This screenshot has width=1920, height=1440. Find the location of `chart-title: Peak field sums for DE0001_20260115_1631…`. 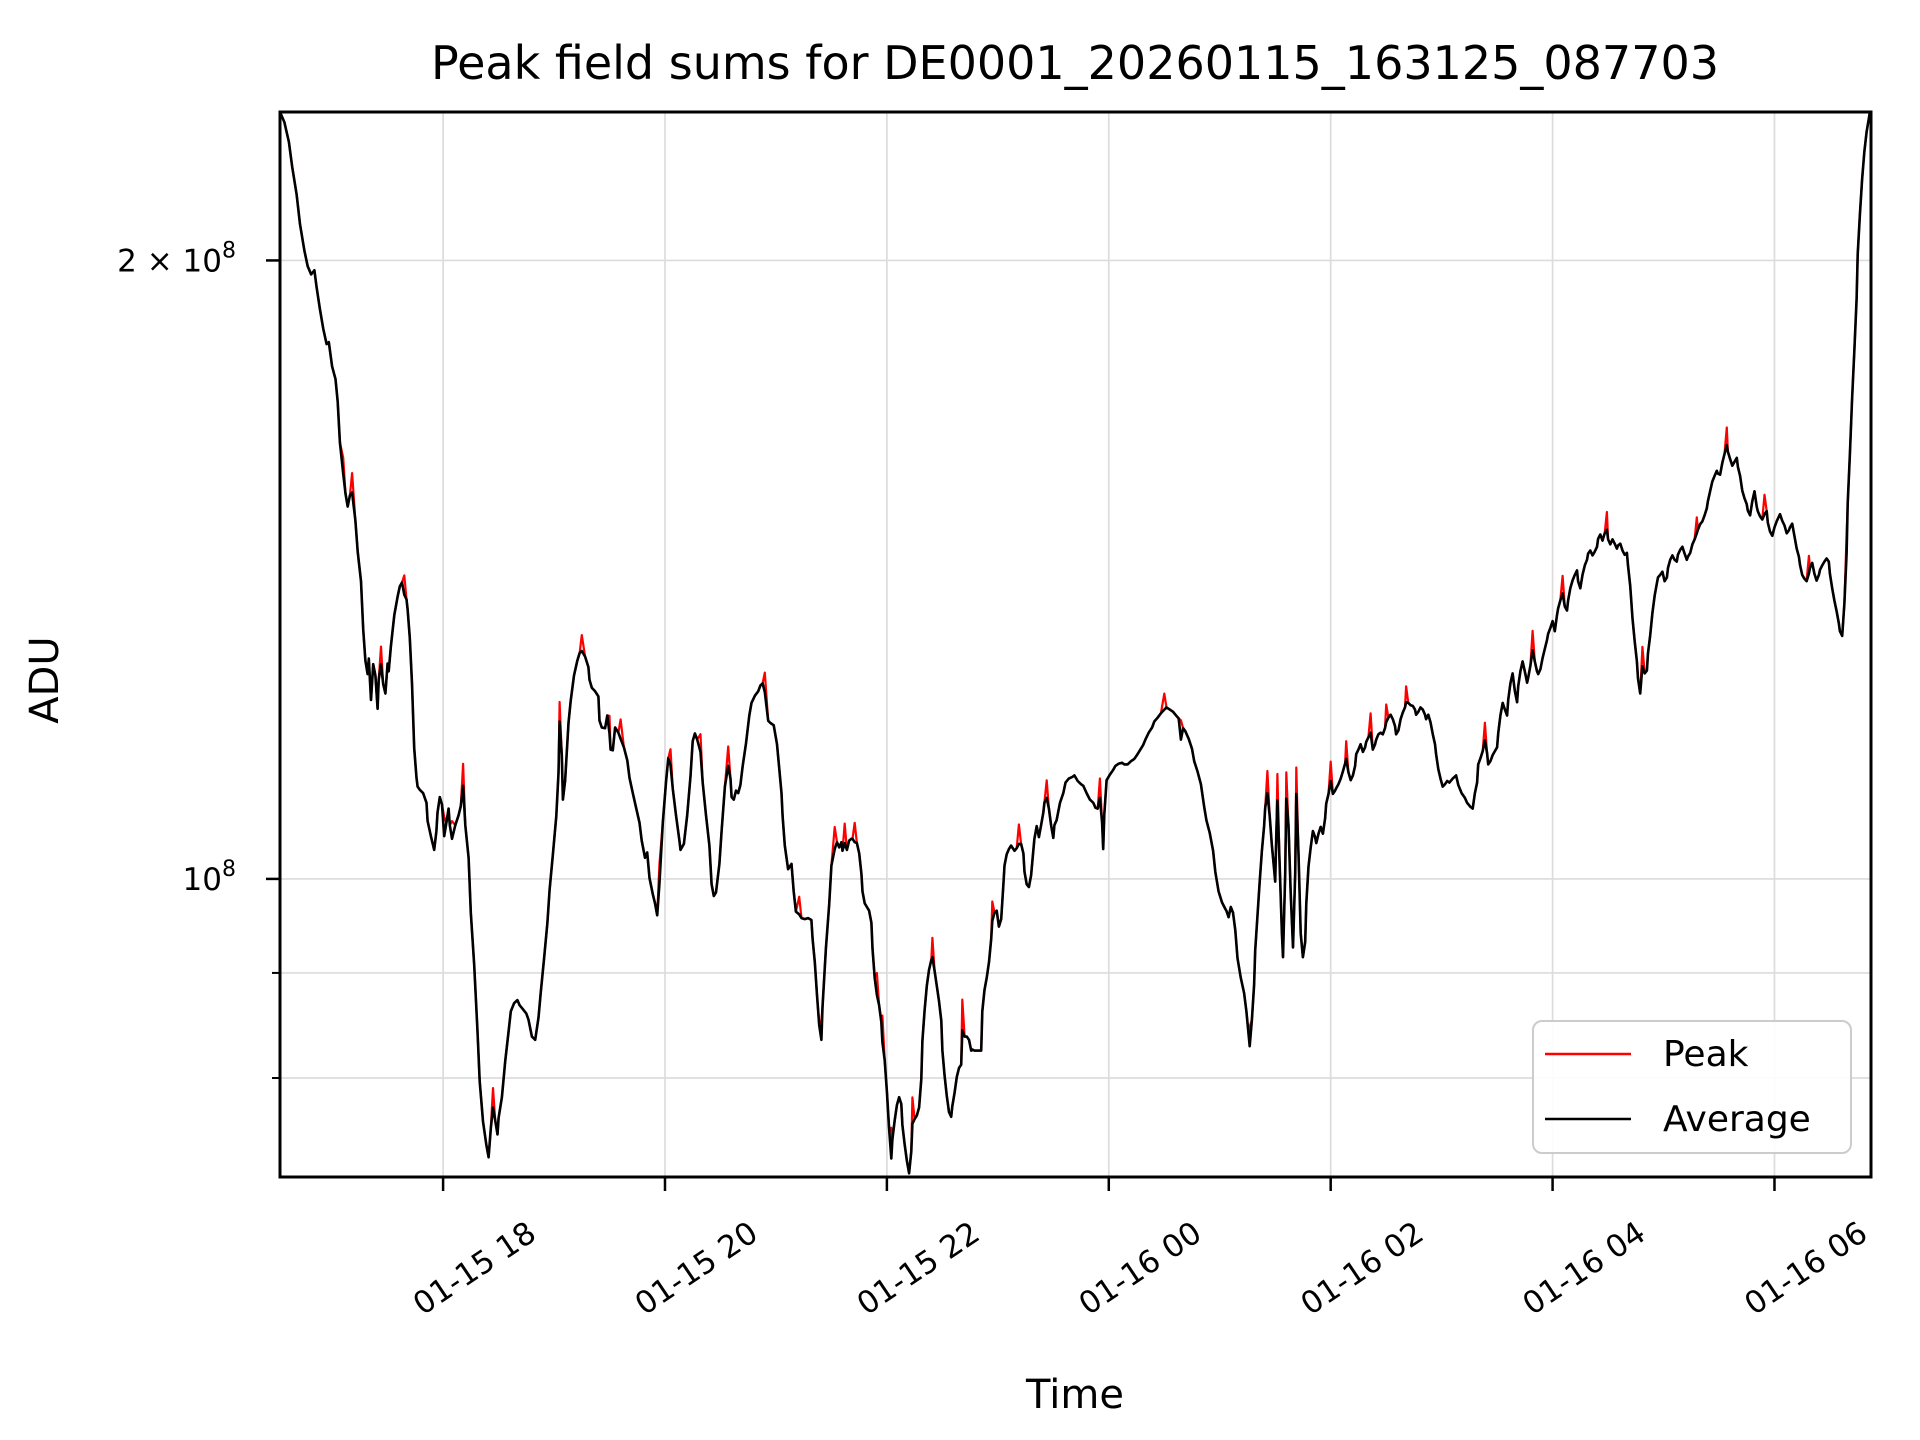

chart-title: Peak field sums for DE0001_20260115_1631… is located at coordinates (1075, 63).